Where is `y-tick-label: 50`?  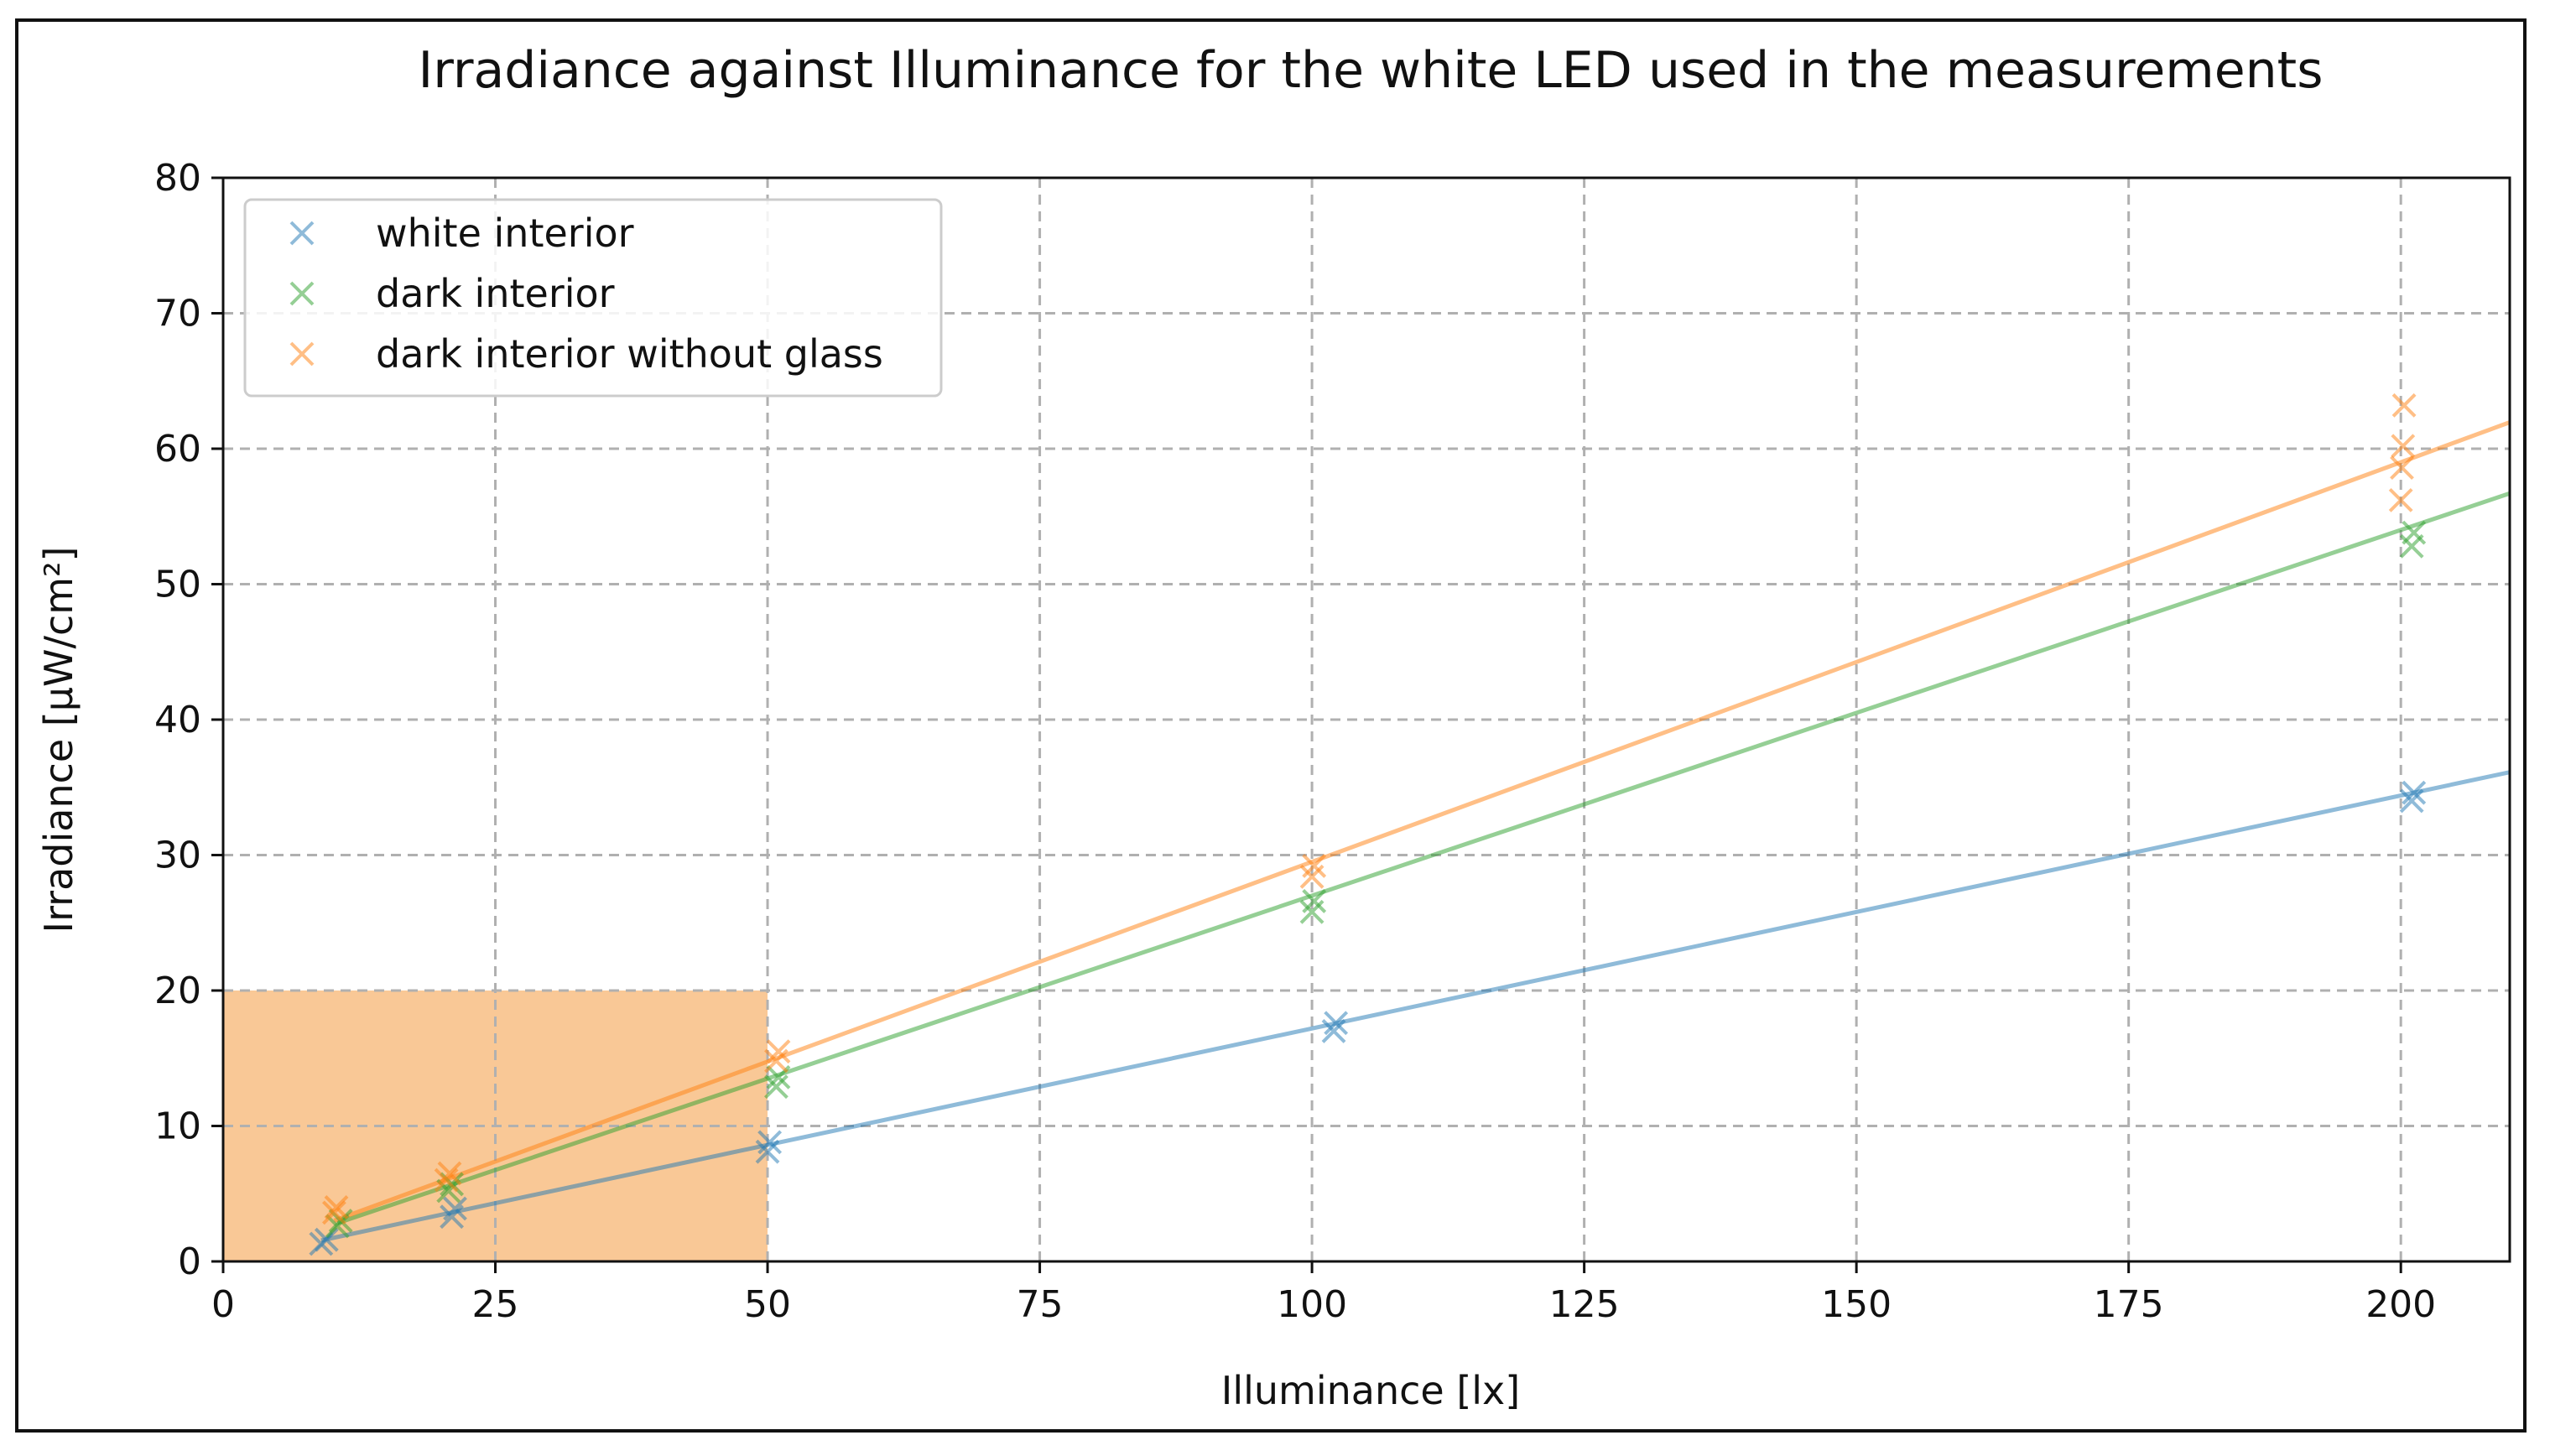 y-tick-label: 50 is located at coordinates (177, 585).